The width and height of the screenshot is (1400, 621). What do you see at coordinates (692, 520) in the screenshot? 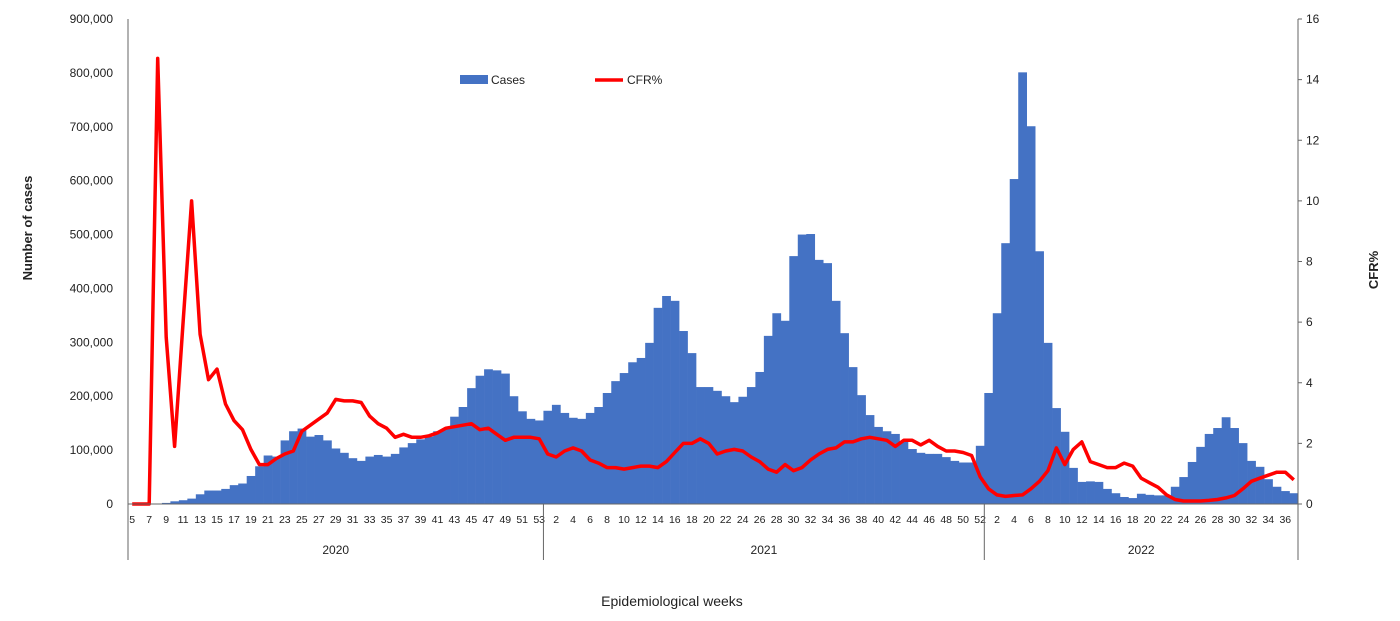
I see `week-tick-label: 18` at bounding box center [692, 520].